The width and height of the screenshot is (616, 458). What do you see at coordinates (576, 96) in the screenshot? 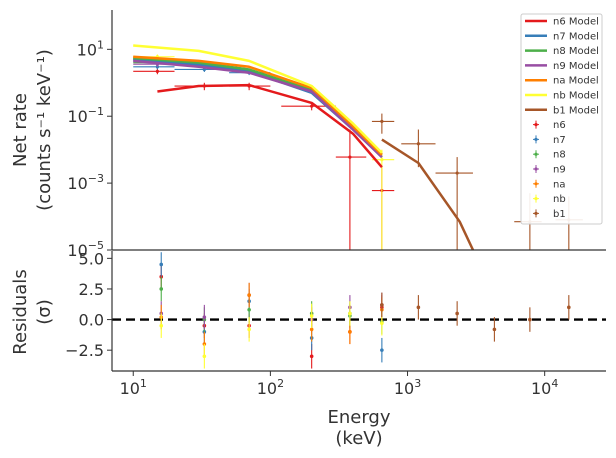
I see `legend-label-nb-model: nb Model` at bounding box center [576, 96].